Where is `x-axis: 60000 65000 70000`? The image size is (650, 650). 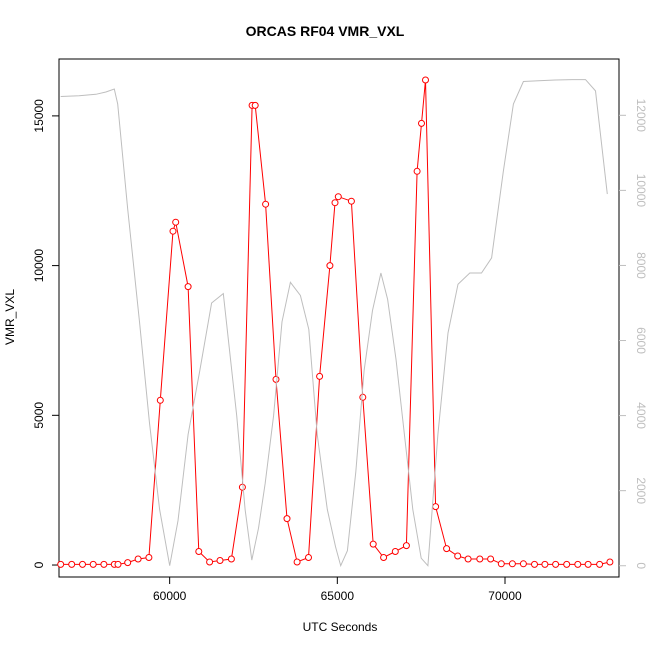
x-axis: 60000 65000 70000 is located at coordinates (337, 590).